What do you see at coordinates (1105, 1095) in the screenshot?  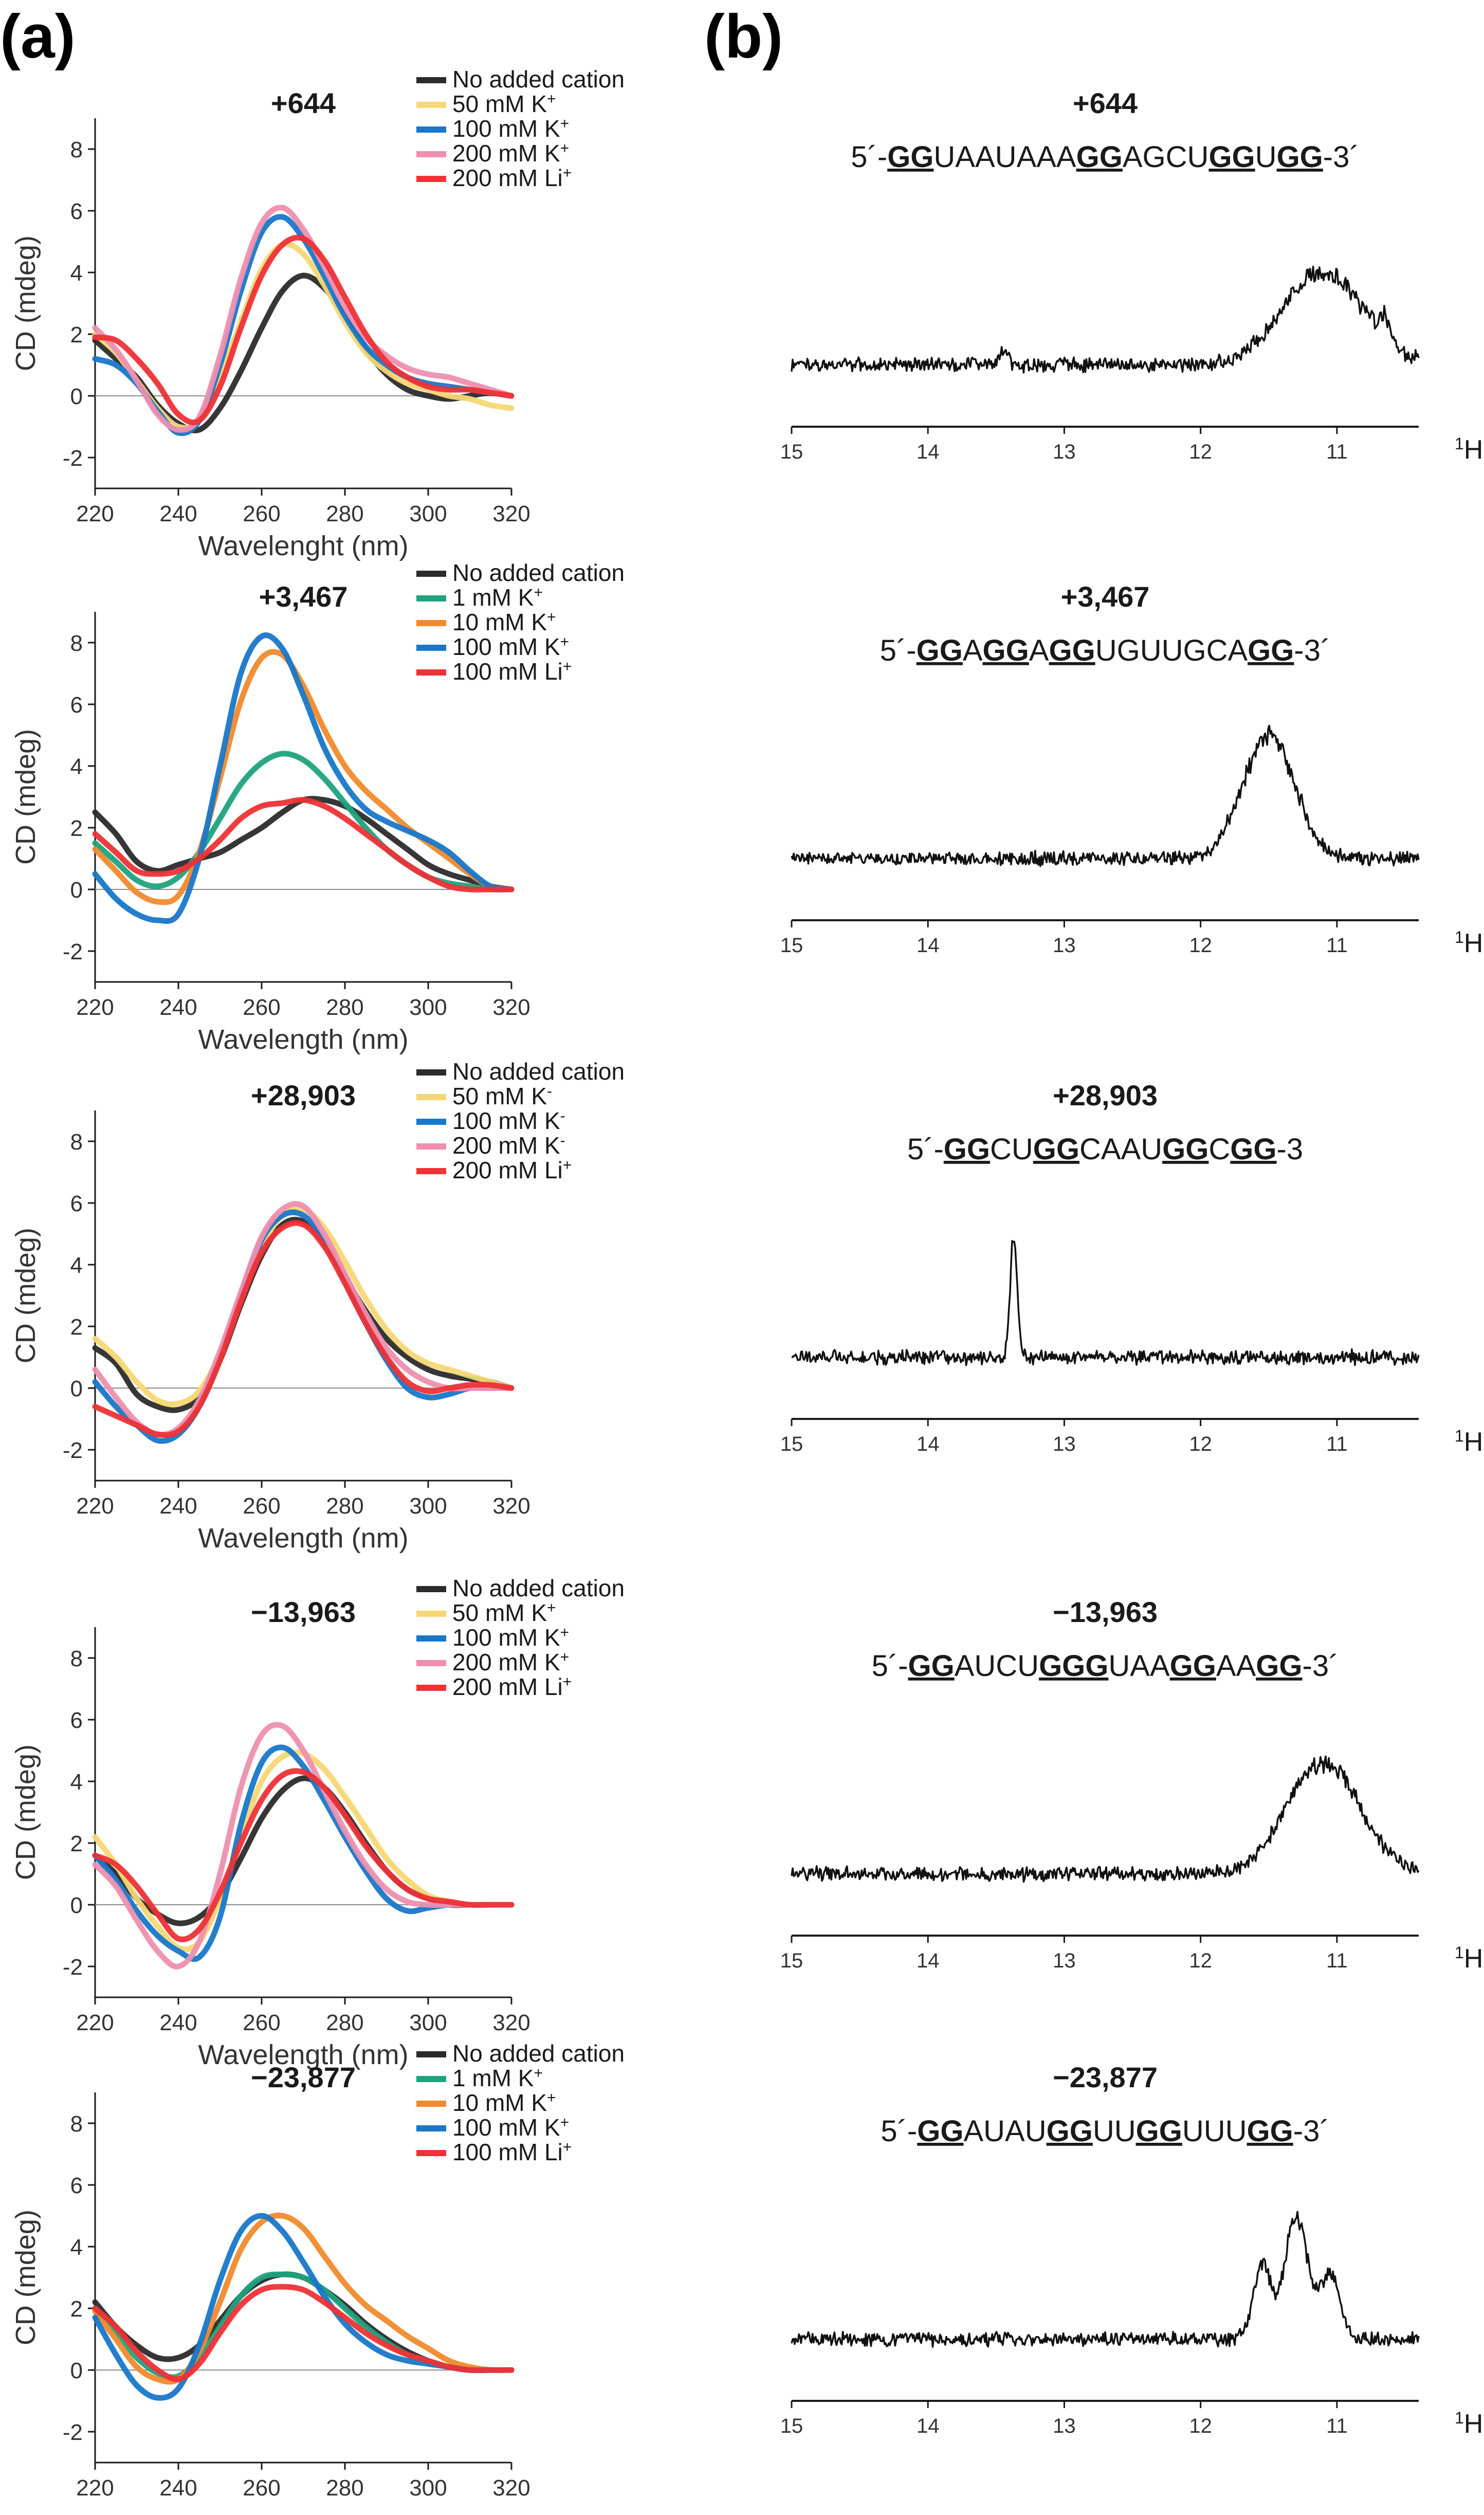 I see `nmr-title: +28,903` at bounding box center [1105, 1095].